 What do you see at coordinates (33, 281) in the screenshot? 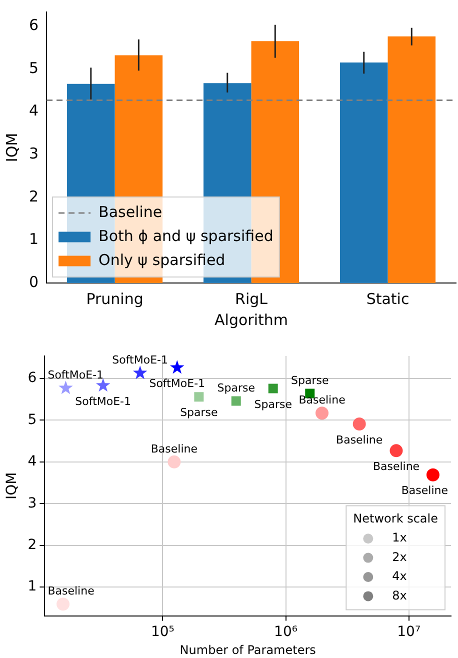
I see `y-tick-label: 0` at bounding box center [33, 281].